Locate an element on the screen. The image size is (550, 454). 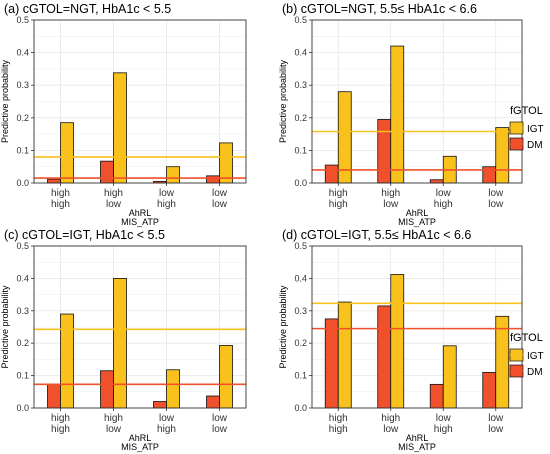
legend-label-dm: DM is located at coordinates (535, 372).